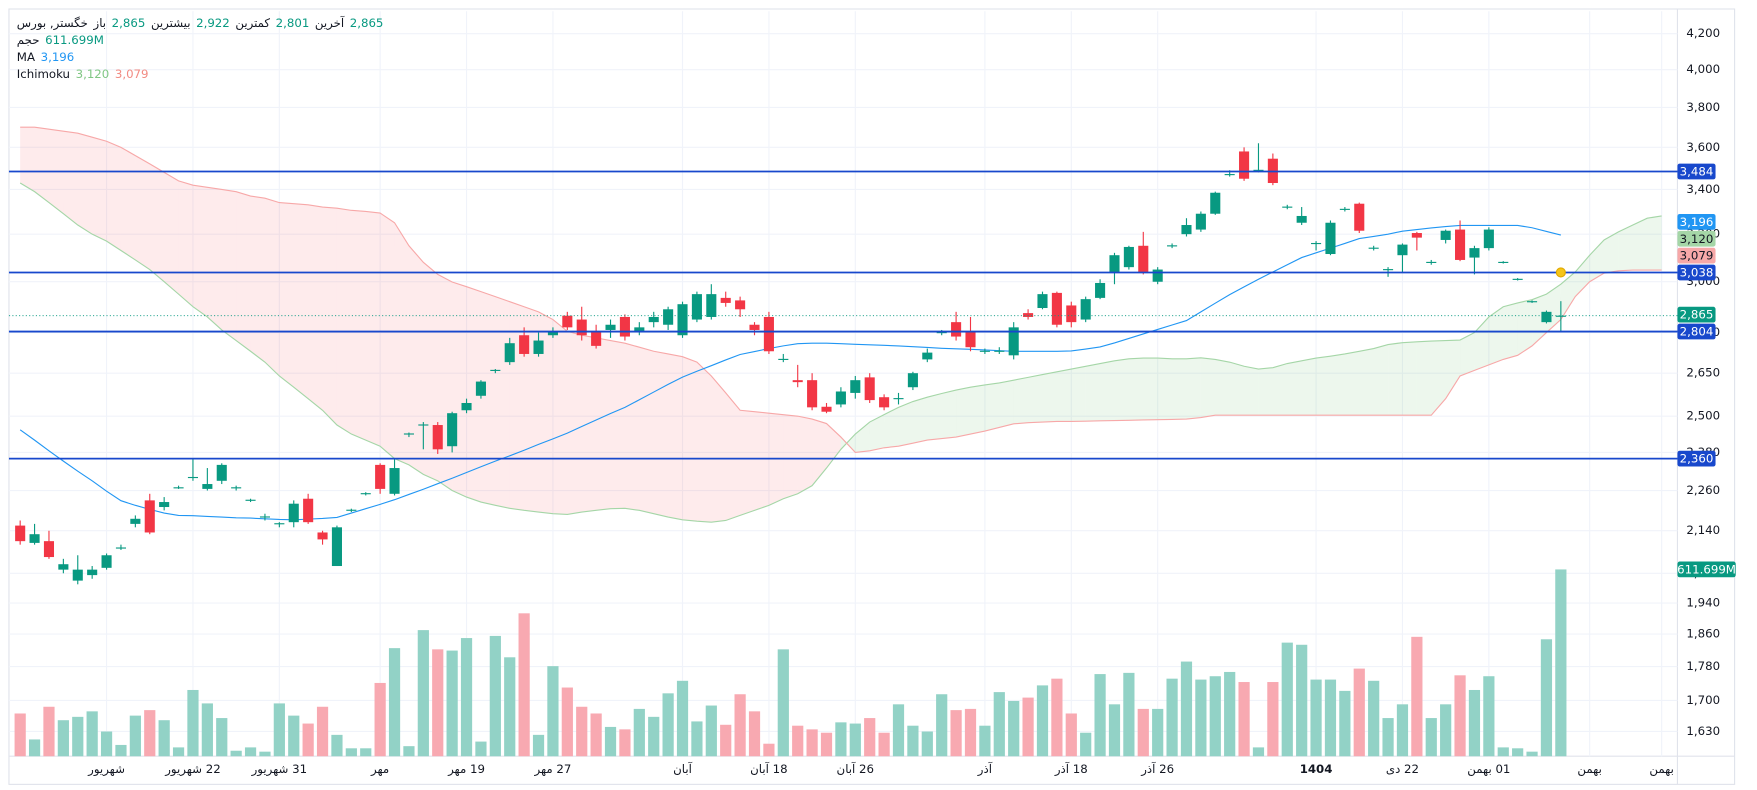 This screenshot has width=1757, height=790. Describe the element at coordinates (1703, 666) in the screenshot. I see `y-tick-label: 1,780` at that location.